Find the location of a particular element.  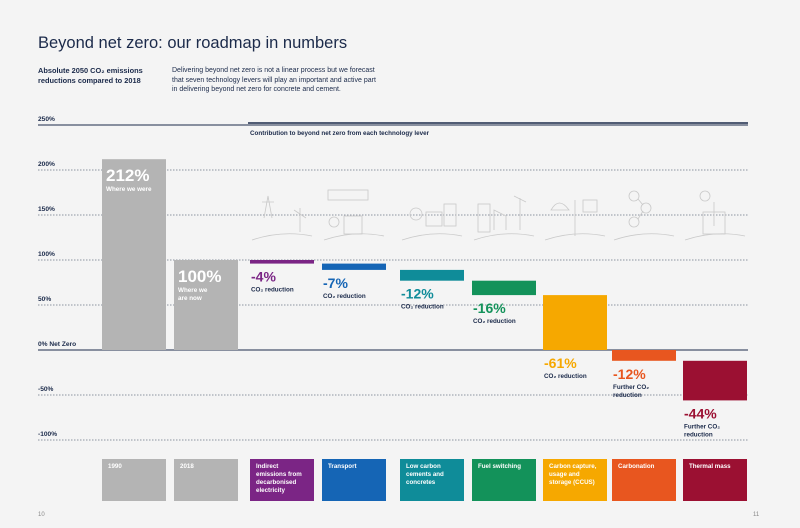

bar-value-label: -16% is located at coordinates (489, 308).